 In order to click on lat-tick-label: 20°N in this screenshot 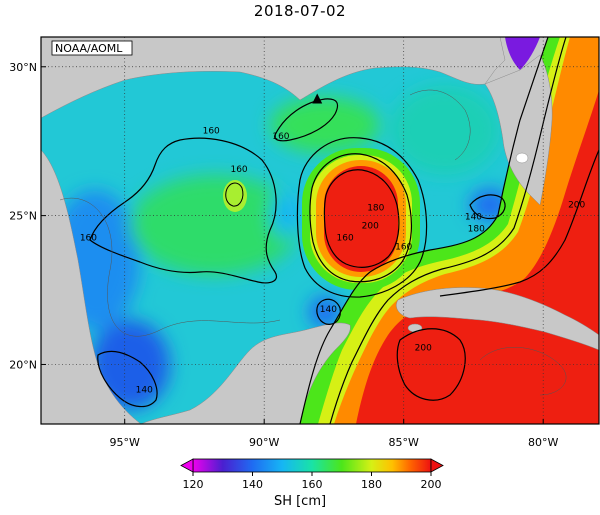, I will do `click(23, 364)`.